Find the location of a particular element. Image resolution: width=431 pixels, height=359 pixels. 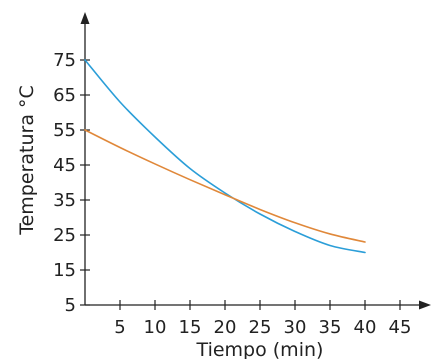

x-tick-label-15: 15 is located at coordinates (190, 327).